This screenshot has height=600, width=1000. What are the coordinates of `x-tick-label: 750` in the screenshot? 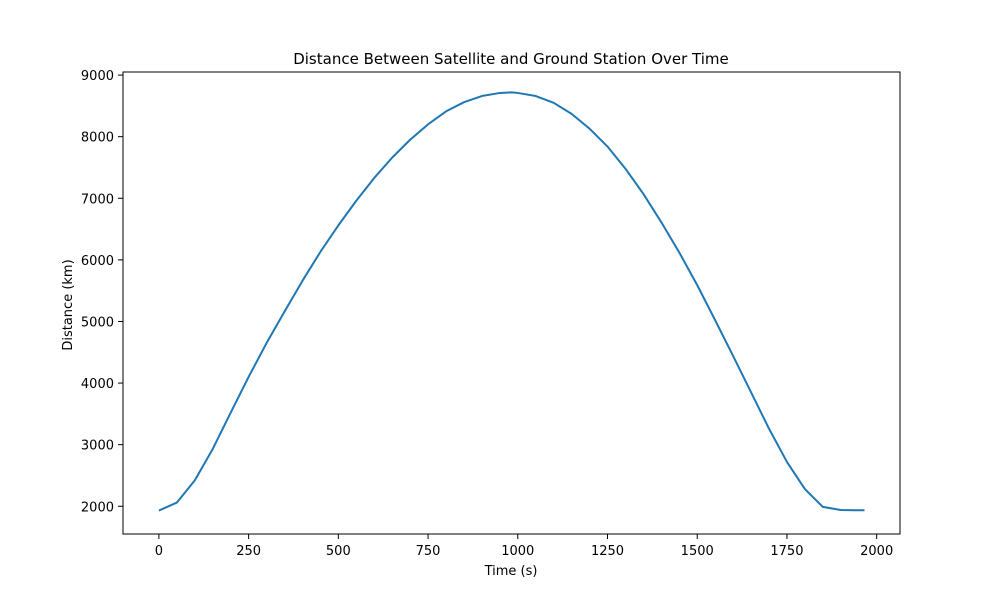 It's located at (428, 551).